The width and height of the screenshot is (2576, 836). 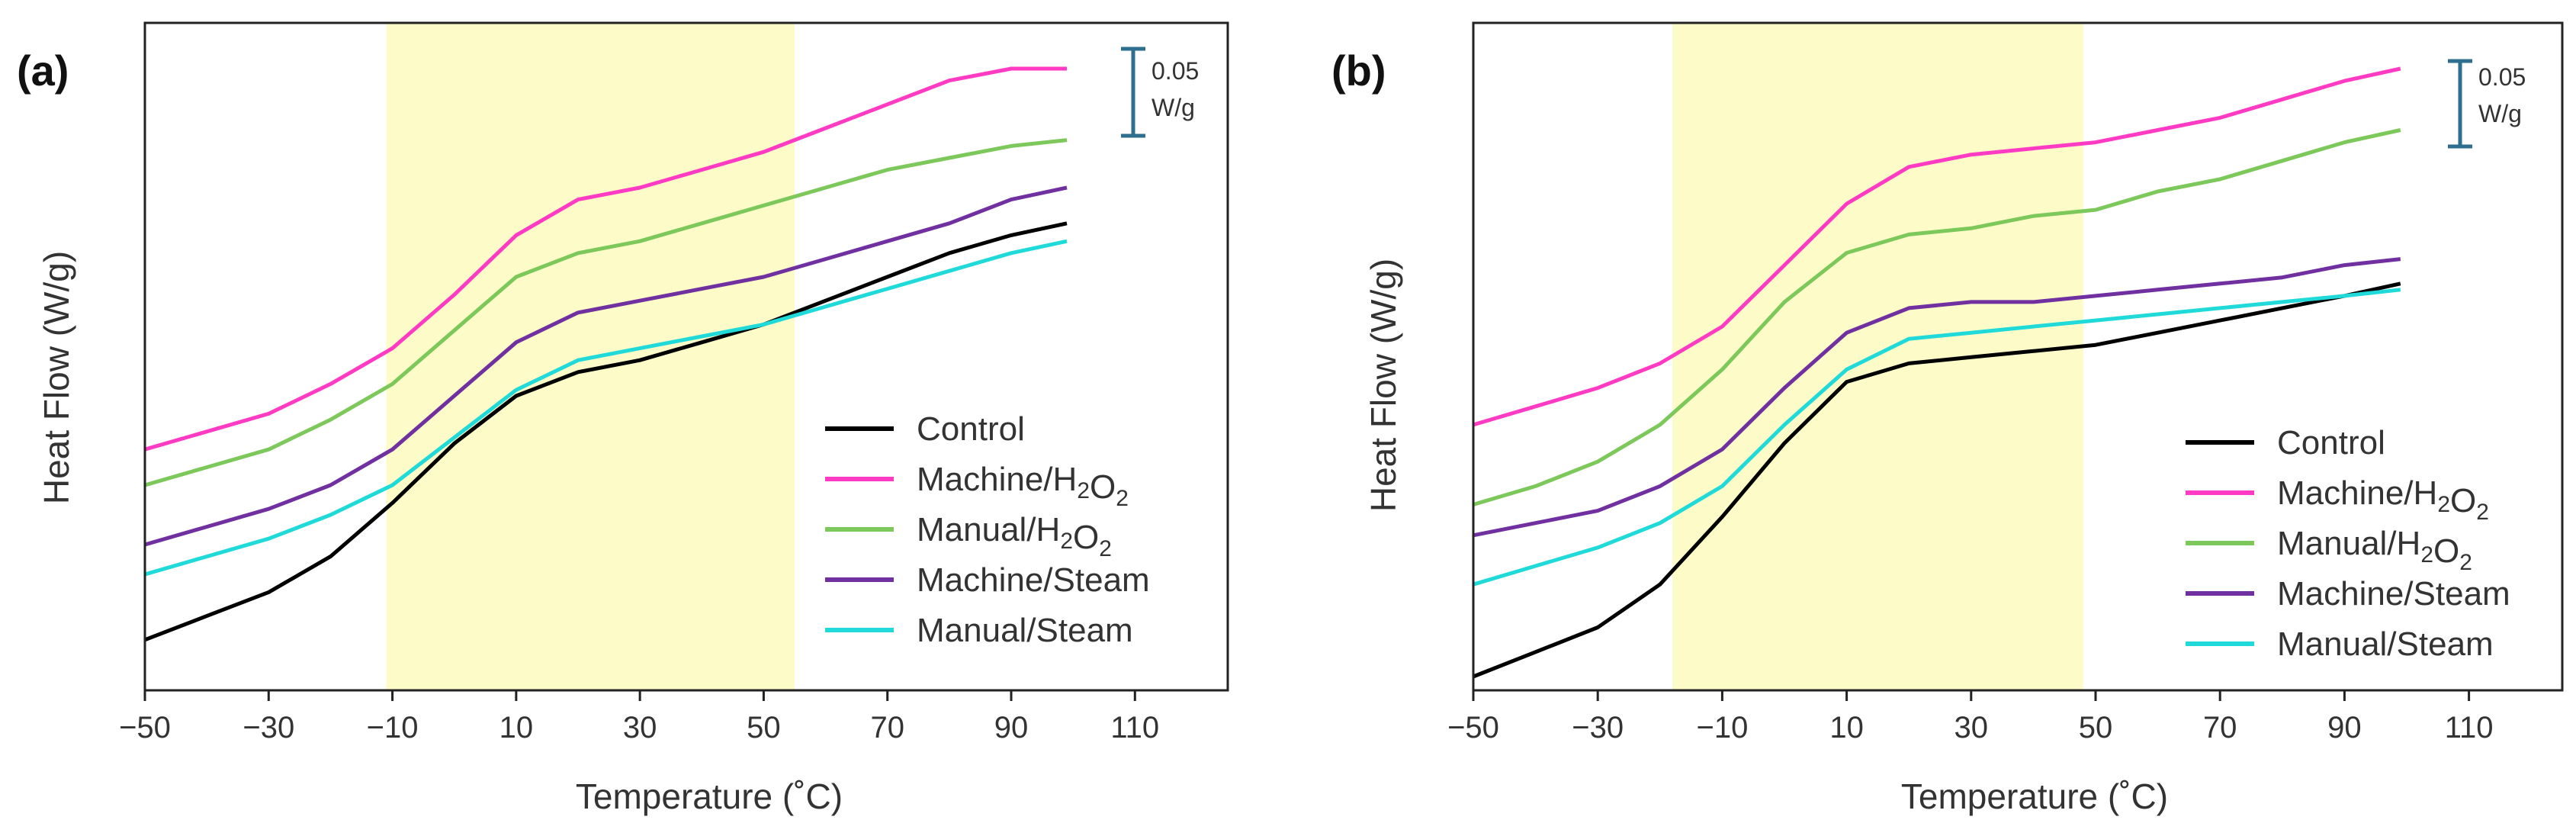 I want to click on glass-transition-highlight, so click(x=1877, y=356).